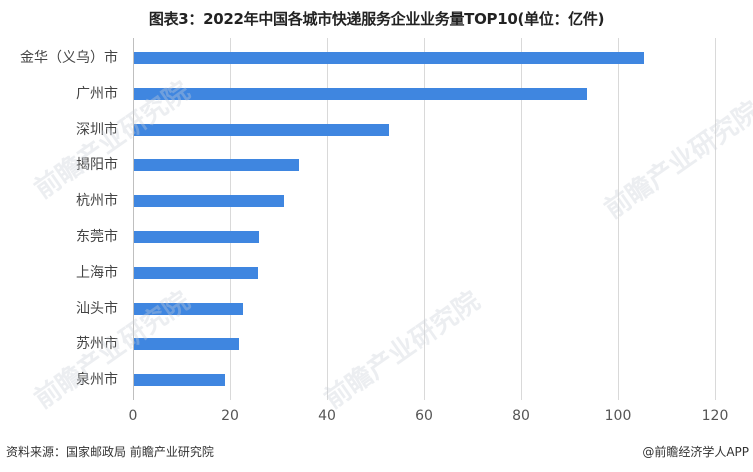 The image size is (753, 472). What do you see at coordinates (97, 201) in the screenshot?
I see `category-label: 杭州市` at bounding box center [97, 201].